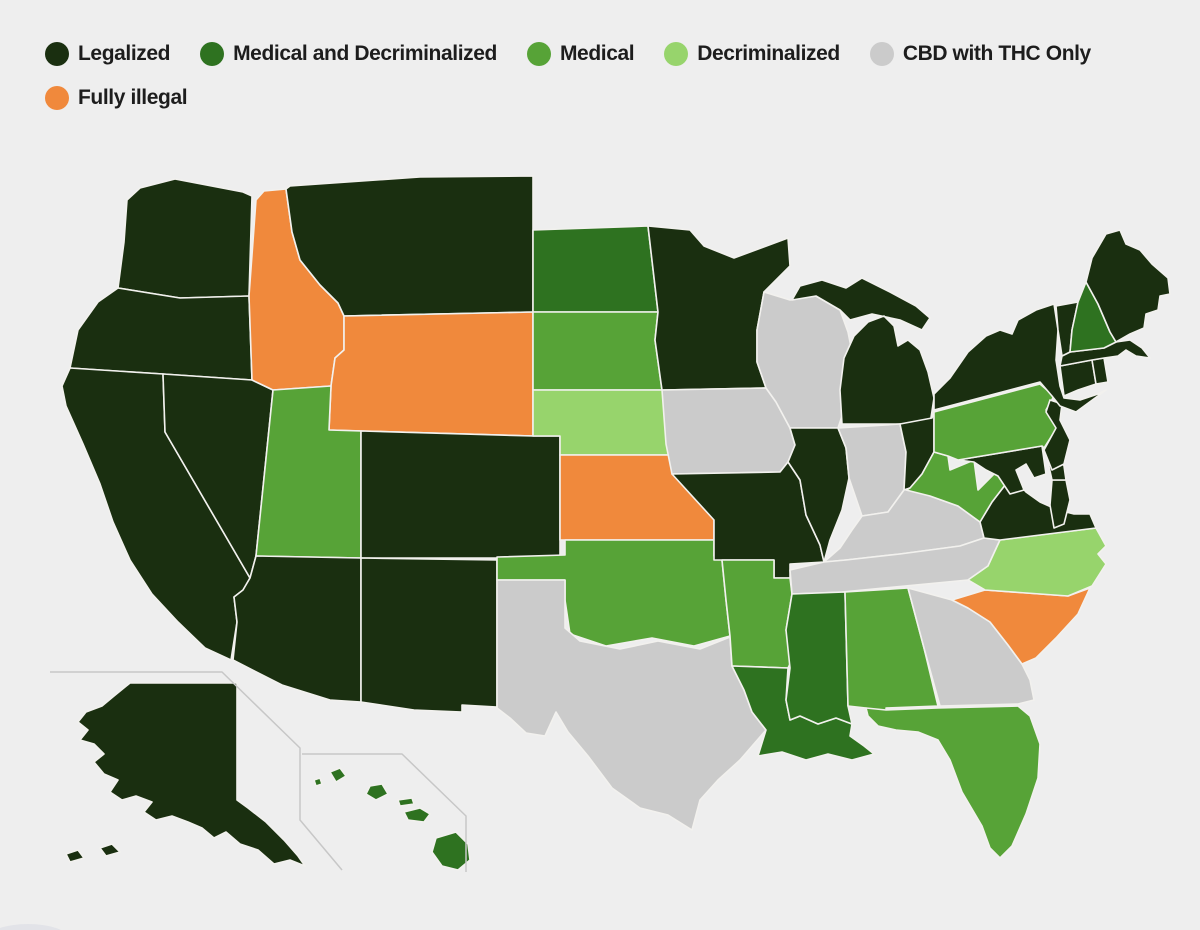 This screenshot has width=1200, height=930. Describe the element at coordinates (768, 53) in the screenshot. I see `legend-label: Decriminalized` at that location.